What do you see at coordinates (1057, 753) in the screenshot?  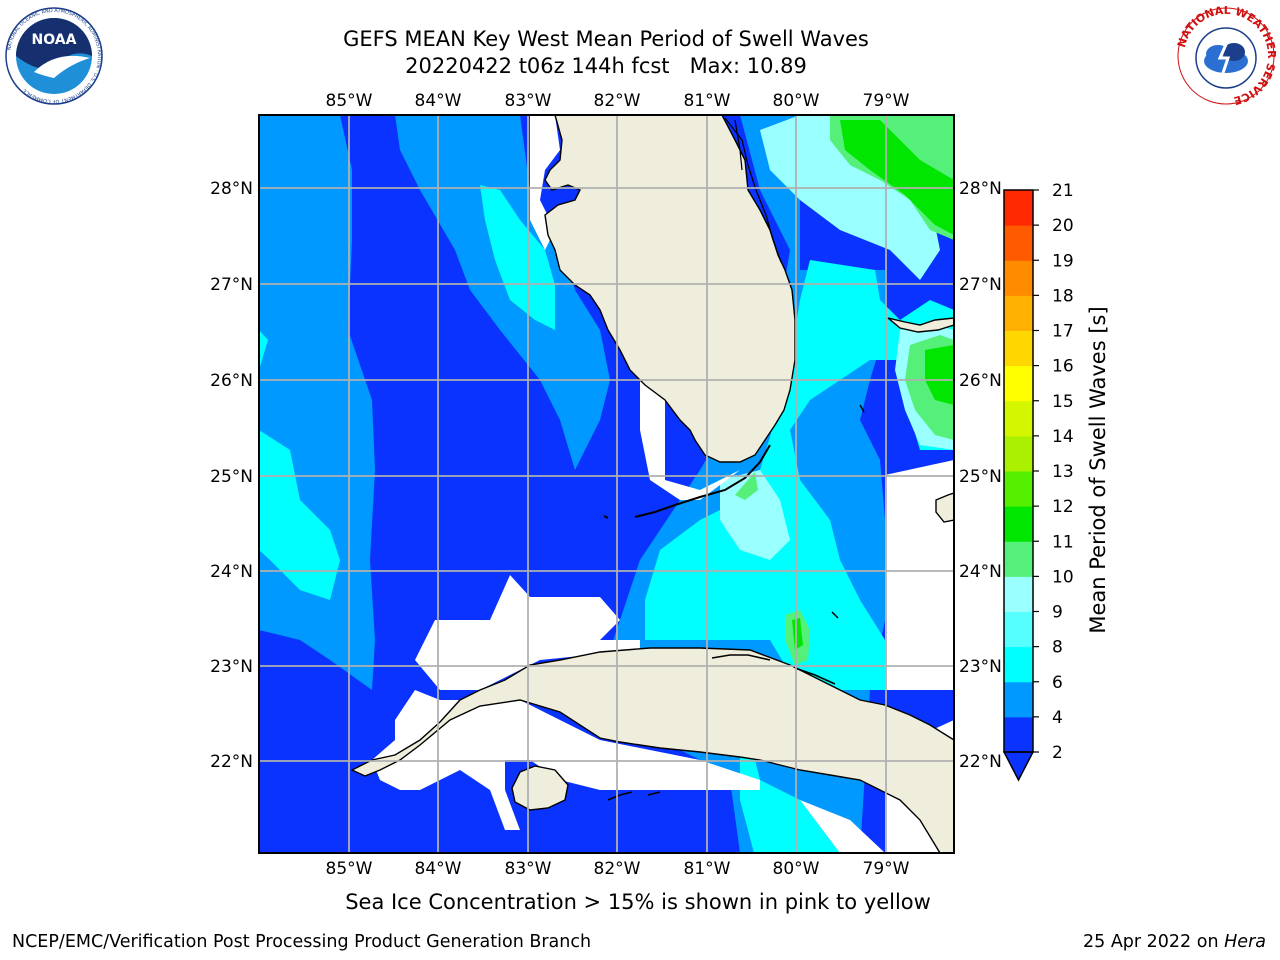 I see `colorbar-tick-label: 2` at bounding box center [1057, 753].